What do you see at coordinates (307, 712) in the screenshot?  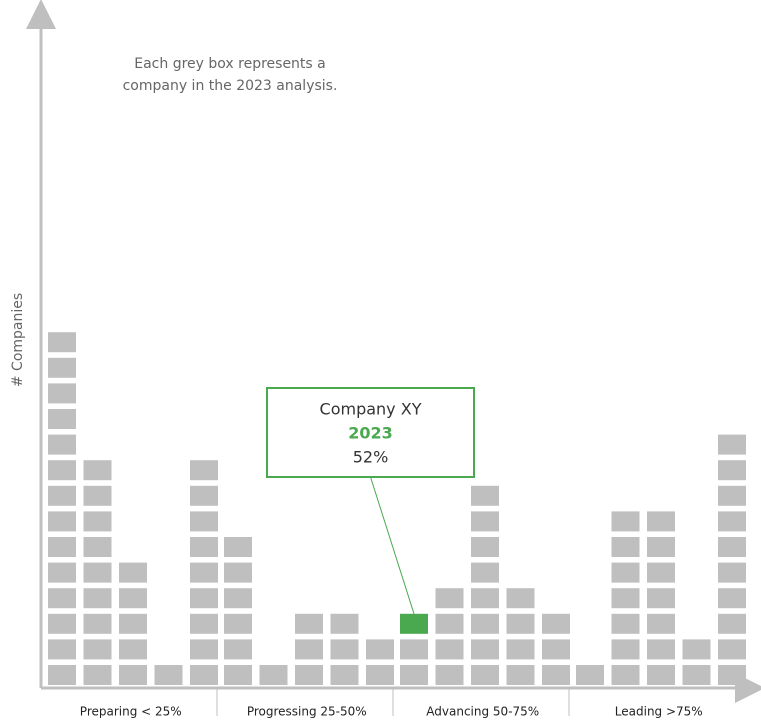 I see `x-tick-label: Progressing 25-50%` at bounding box center [307, 712].